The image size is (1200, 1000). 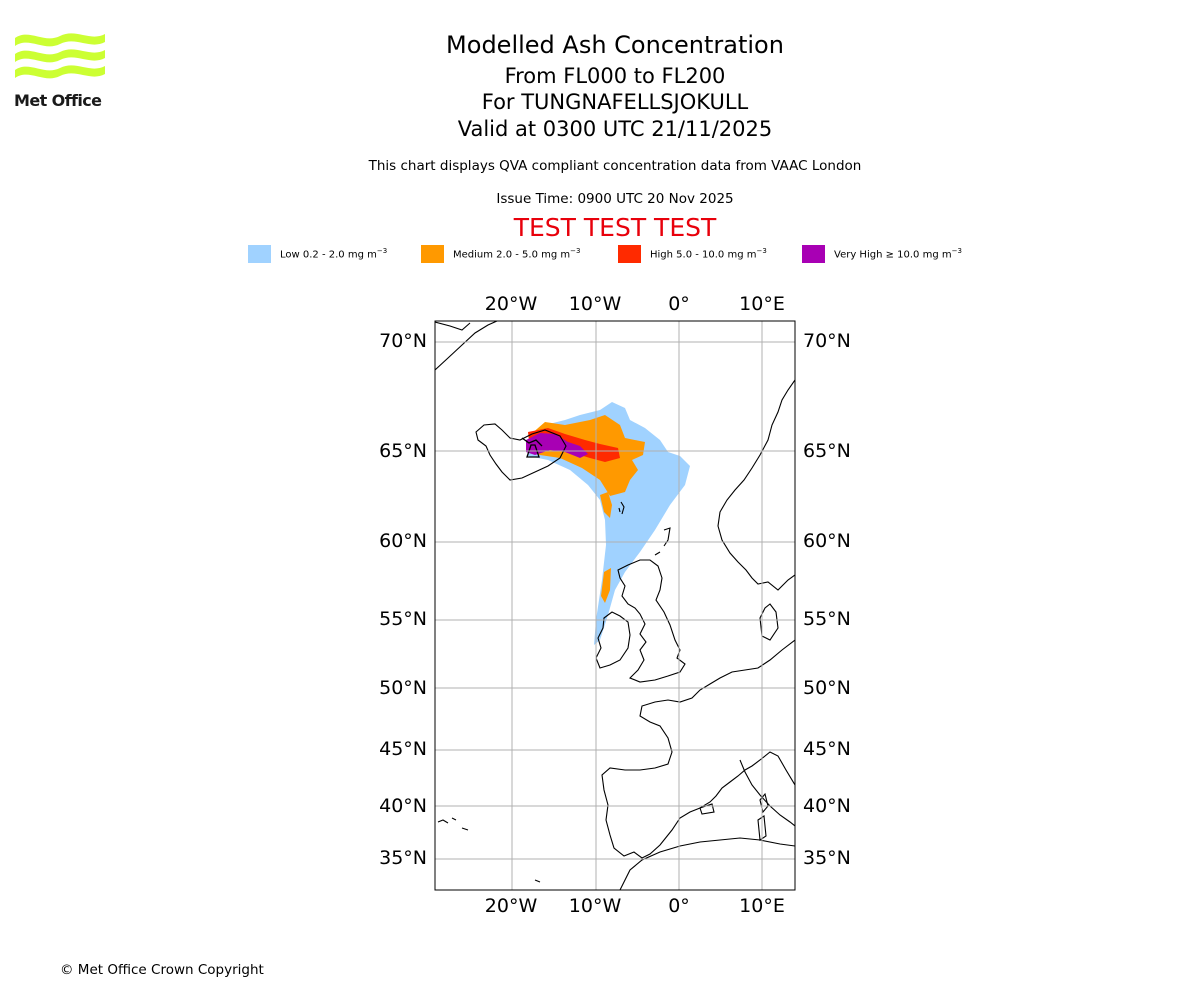 I want to click on lat-label-right: 40°N, so click(x=827, y=806).